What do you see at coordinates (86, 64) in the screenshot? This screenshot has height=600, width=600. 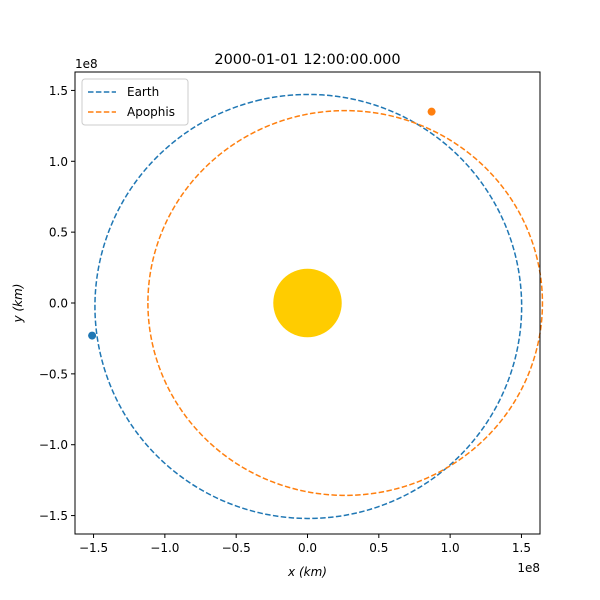 I see `y-offset-text: 1e8` at bounding box center [86, 64].